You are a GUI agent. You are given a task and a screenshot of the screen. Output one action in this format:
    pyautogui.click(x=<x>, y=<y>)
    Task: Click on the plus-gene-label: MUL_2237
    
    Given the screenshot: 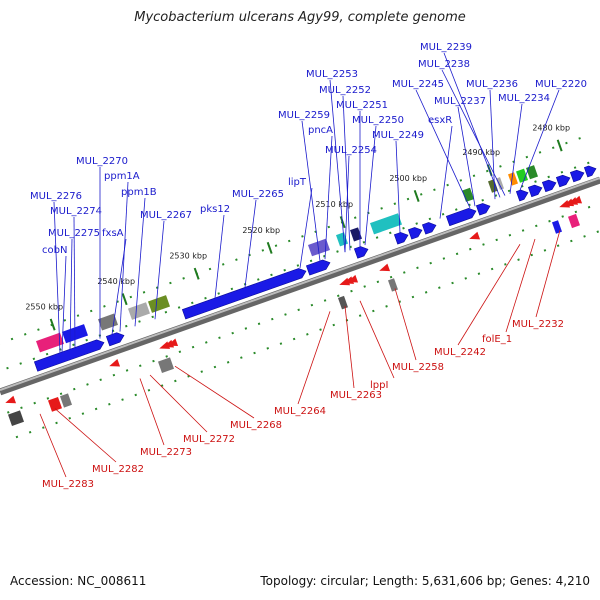 What is the action you would take?
    pyautogui.click(x=460, y=101)
    